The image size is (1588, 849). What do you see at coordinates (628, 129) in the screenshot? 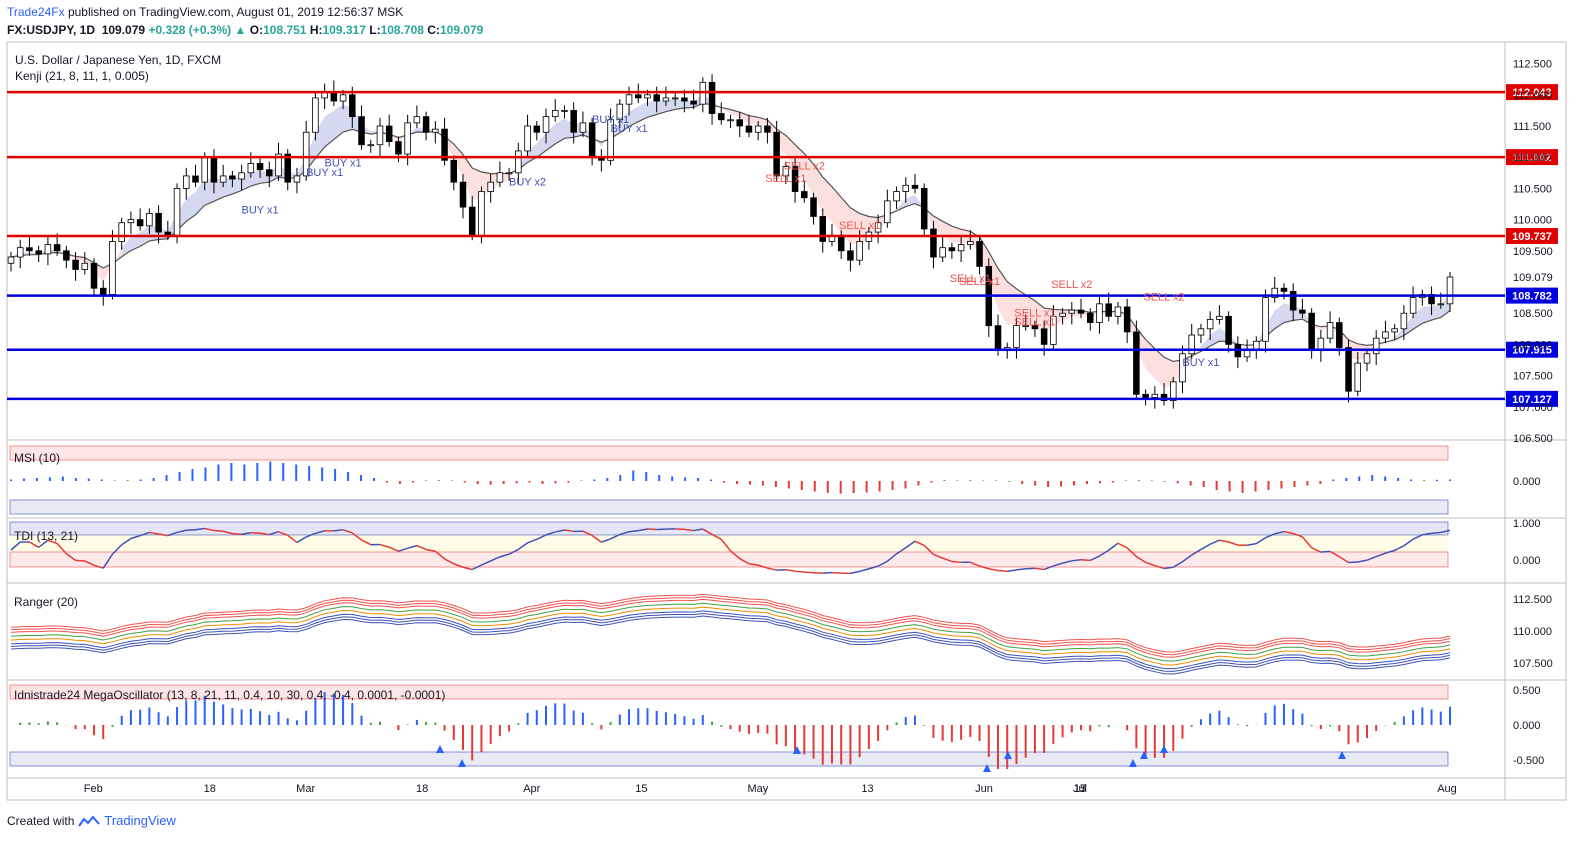
I see `buy-signal-label: BUY x1` at bounding box center [628, 129].